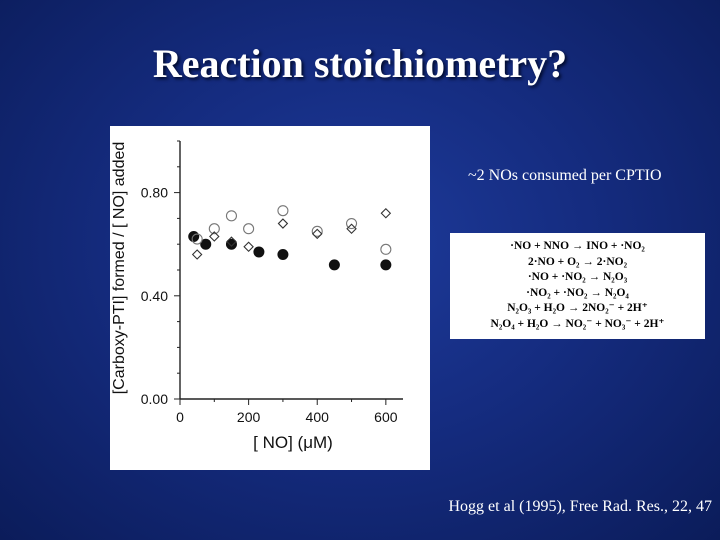 The image size is (720, 540). I want to click on y-tick-label: 0.80, so click(154, 193).